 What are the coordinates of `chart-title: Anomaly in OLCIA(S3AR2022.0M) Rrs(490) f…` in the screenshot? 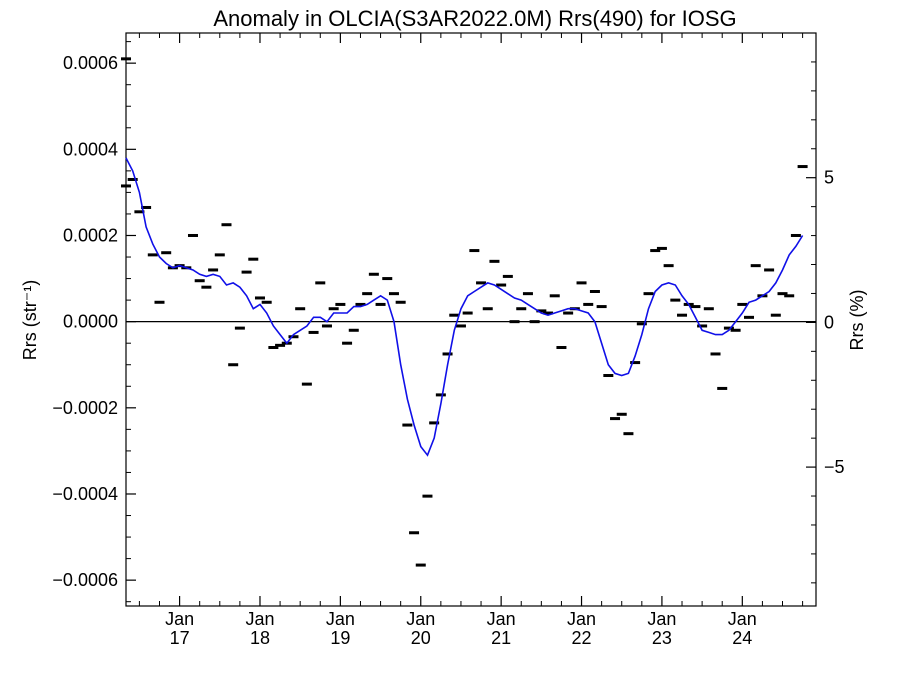 It's located at (474, 18).